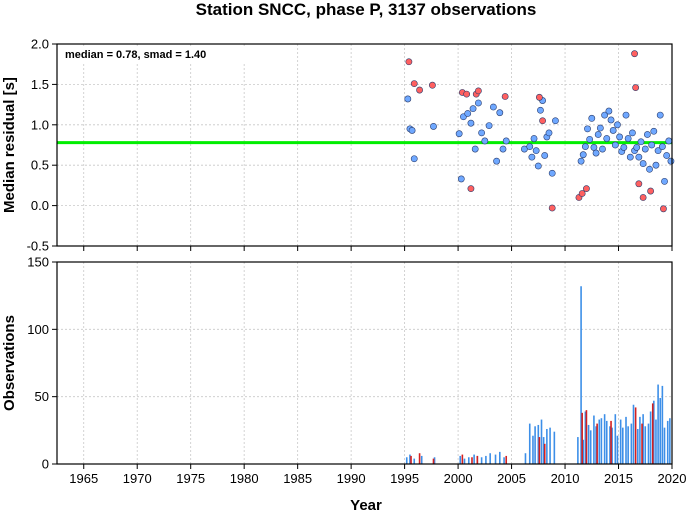 This screenshot has height=511, width=688. Describe the element at coordinates (366, 504) in the screenshot. I see `x-axis-label: Year` at that location.